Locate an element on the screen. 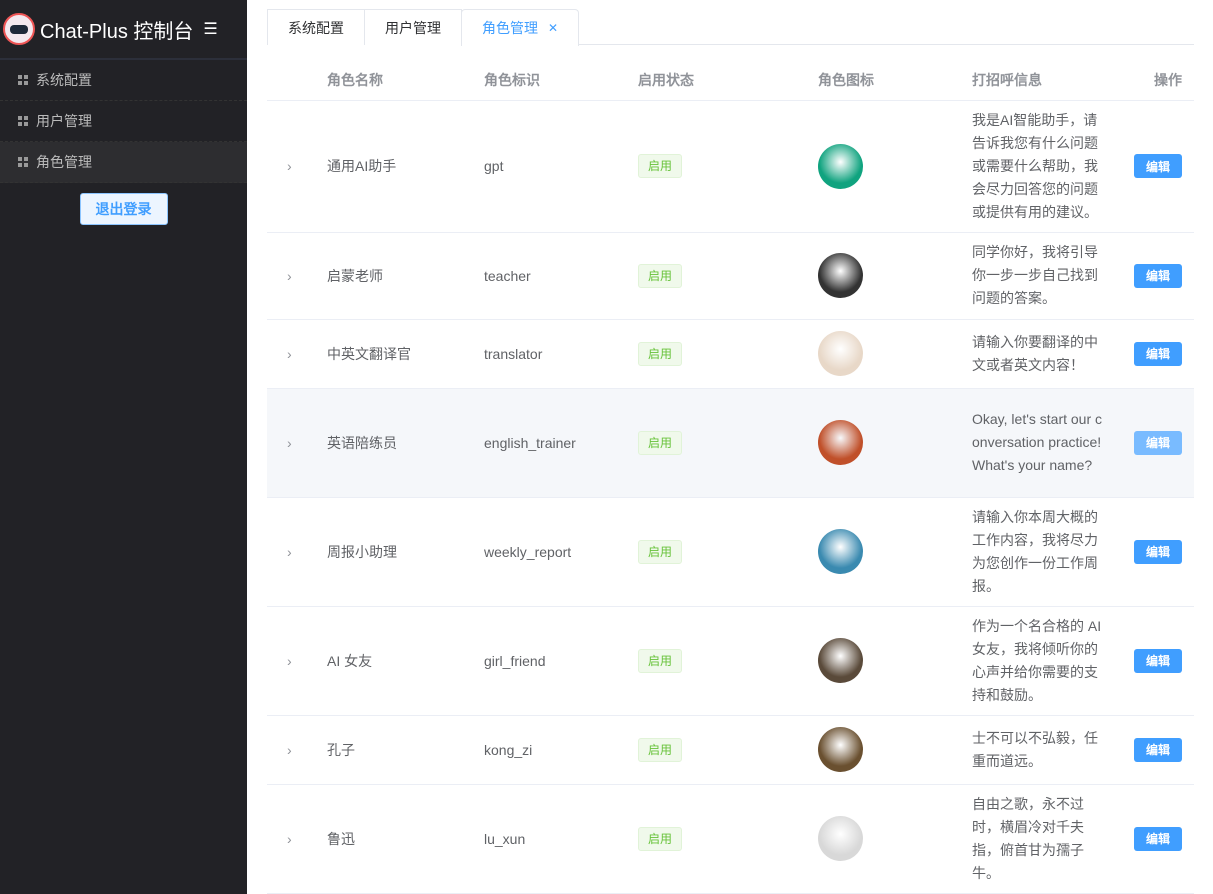 The image size is (1213, 894). role-name: 中英文翻译官 is located at coordinates (405, 354).